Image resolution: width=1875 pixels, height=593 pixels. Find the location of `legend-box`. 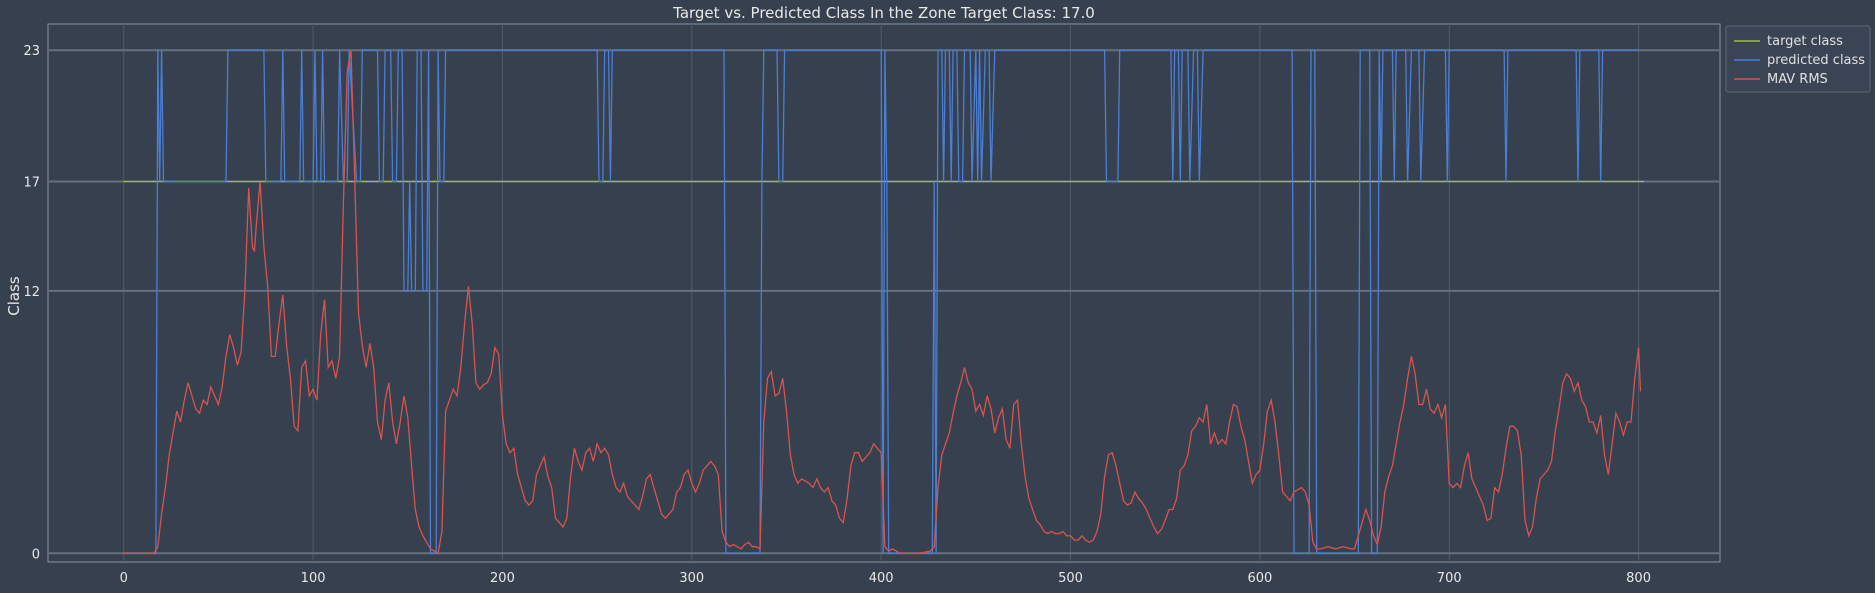

legend-box is located at coordinates (1798, 59).